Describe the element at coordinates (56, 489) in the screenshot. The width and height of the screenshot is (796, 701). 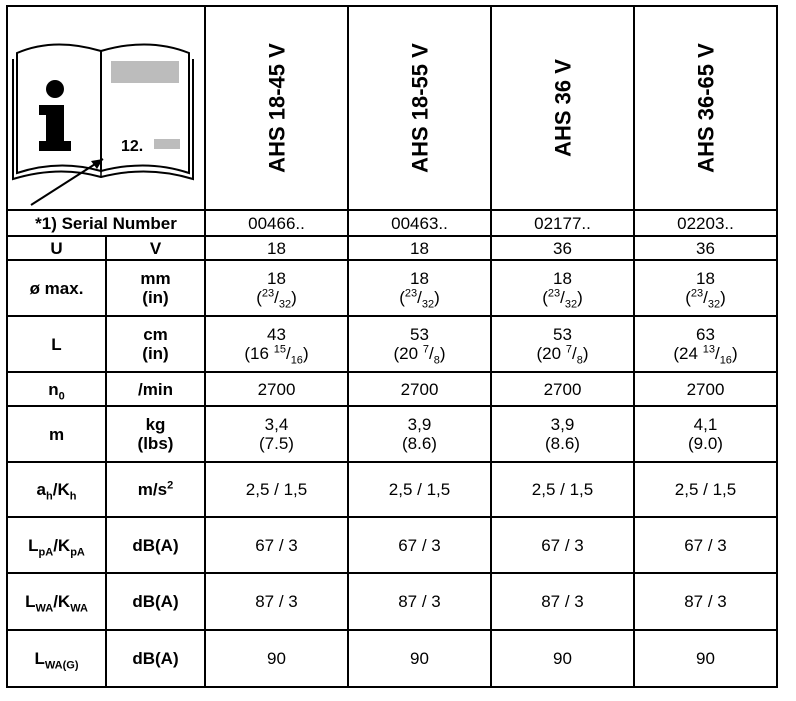
I see `vibration-symbol: ah/Kh` at that location.